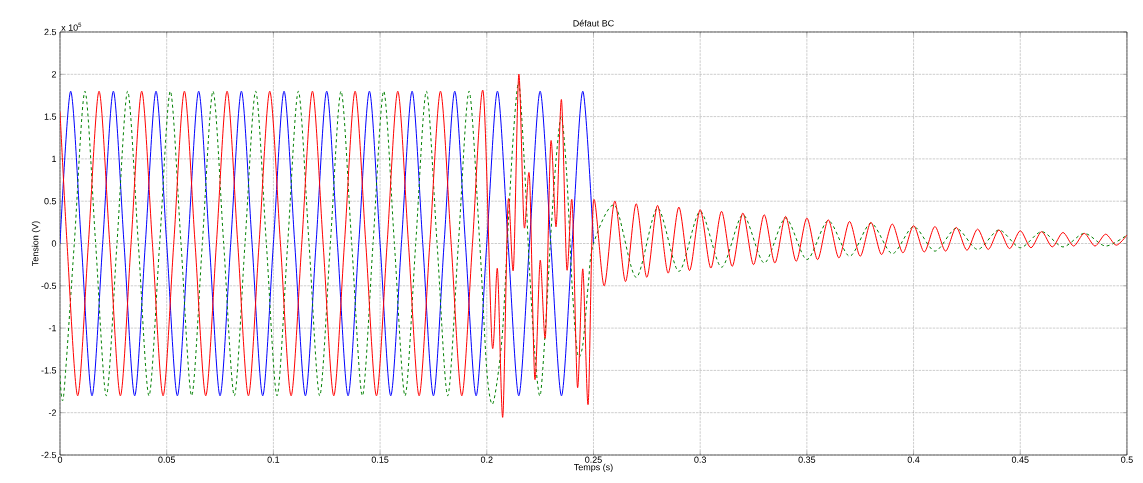 Image resolution: width=1143 pixels, height=483 pixels. Describe the element at coordinates (52, 328) in the screenshot. I see `y-tick-label: -1` at that location.